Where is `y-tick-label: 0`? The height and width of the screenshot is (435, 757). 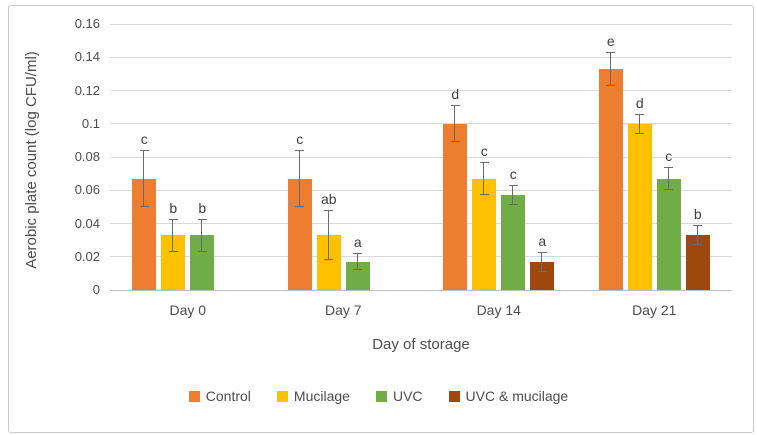 y-tick-label: 0 is located at coordinates (96, 289).